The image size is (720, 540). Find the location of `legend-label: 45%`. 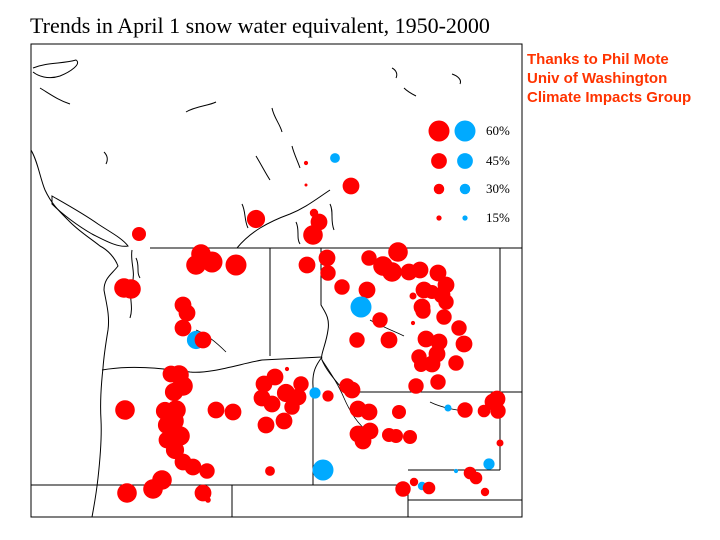

legend-label: 45% is located at coordinates (498, 160).